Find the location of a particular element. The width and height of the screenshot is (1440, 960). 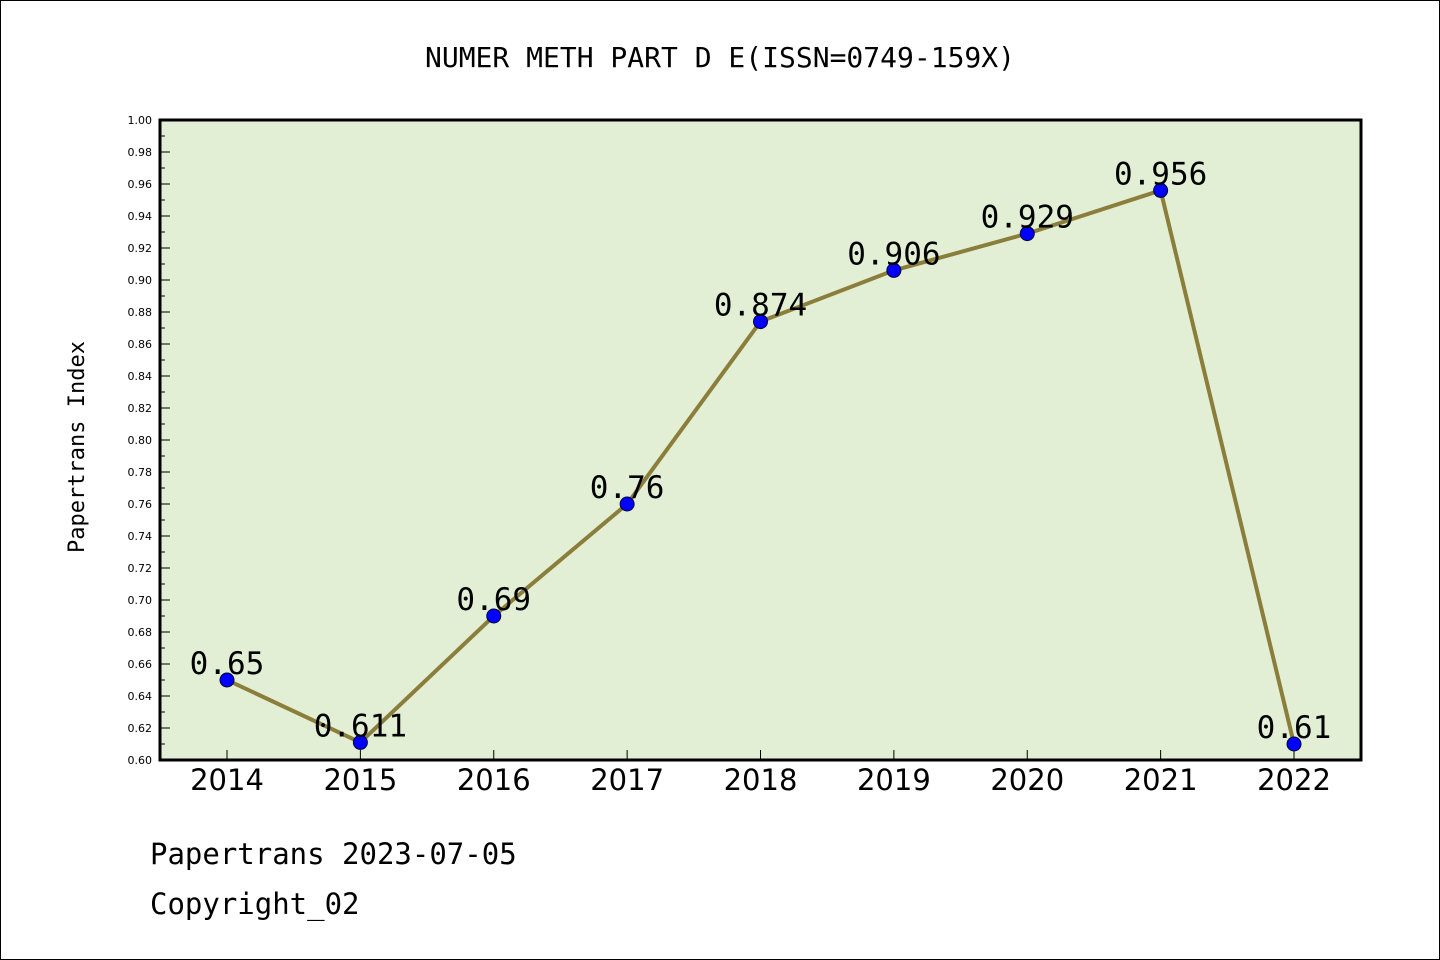

x-axis: 2014 2015 2016 2017 2018 2019 2020 2021 2022 is located at coordinates (760, 773).